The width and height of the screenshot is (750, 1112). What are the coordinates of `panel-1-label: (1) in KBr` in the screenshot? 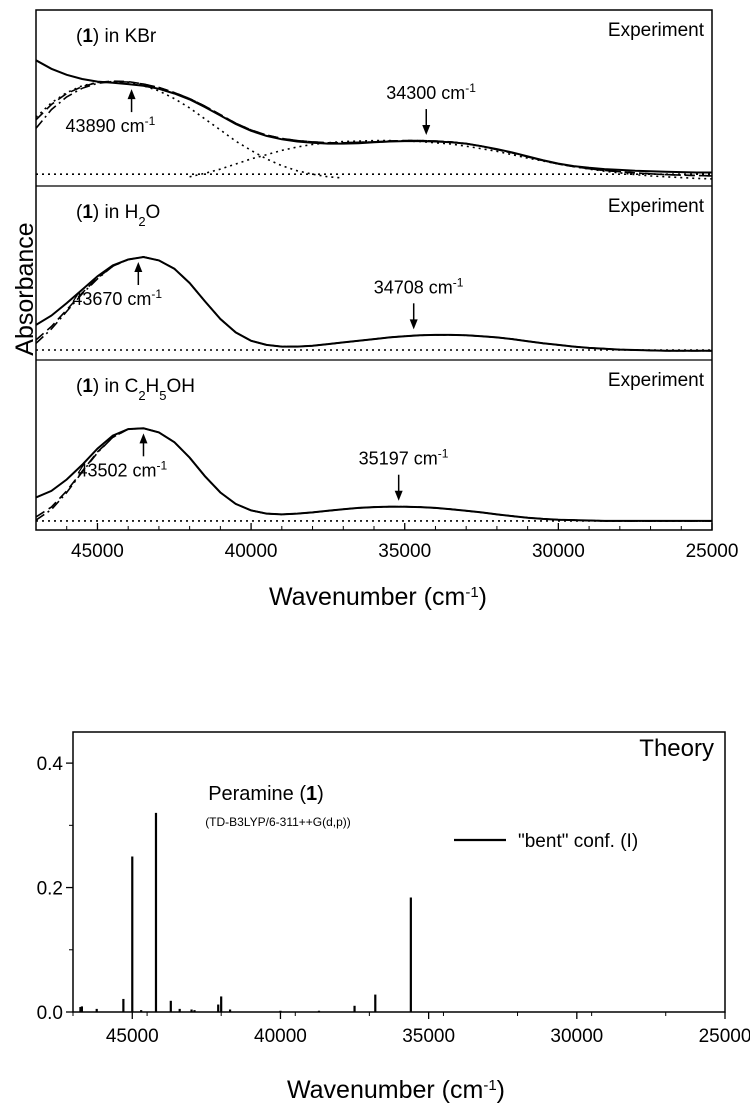 It's located at (116, 36).